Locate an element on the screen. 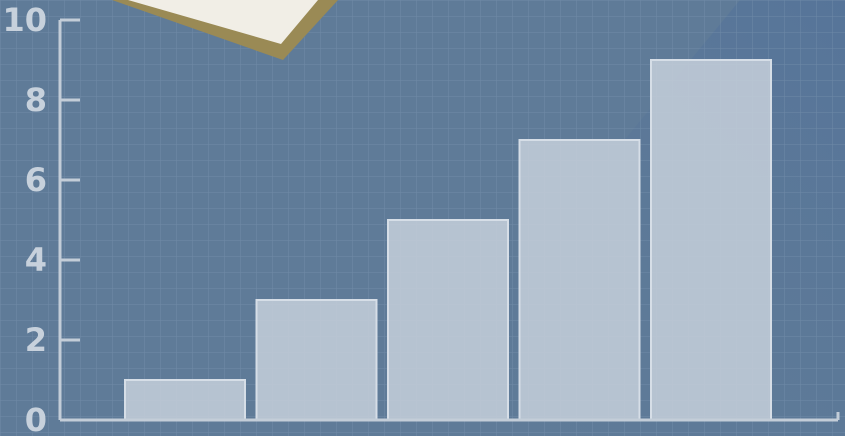 This screenshot has width=845, height=436. sticky-note-paper is located at coordinates (223, 22).